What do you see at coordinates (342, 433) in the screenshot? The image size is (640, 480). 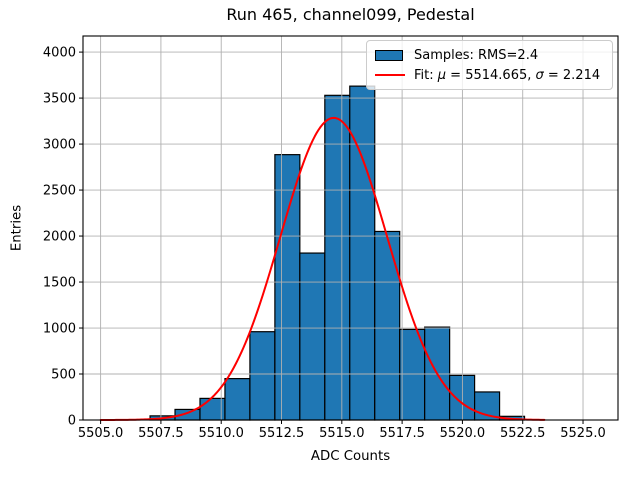 I see `x-tick-label: 5515.0` at bounding box center [342, 433].